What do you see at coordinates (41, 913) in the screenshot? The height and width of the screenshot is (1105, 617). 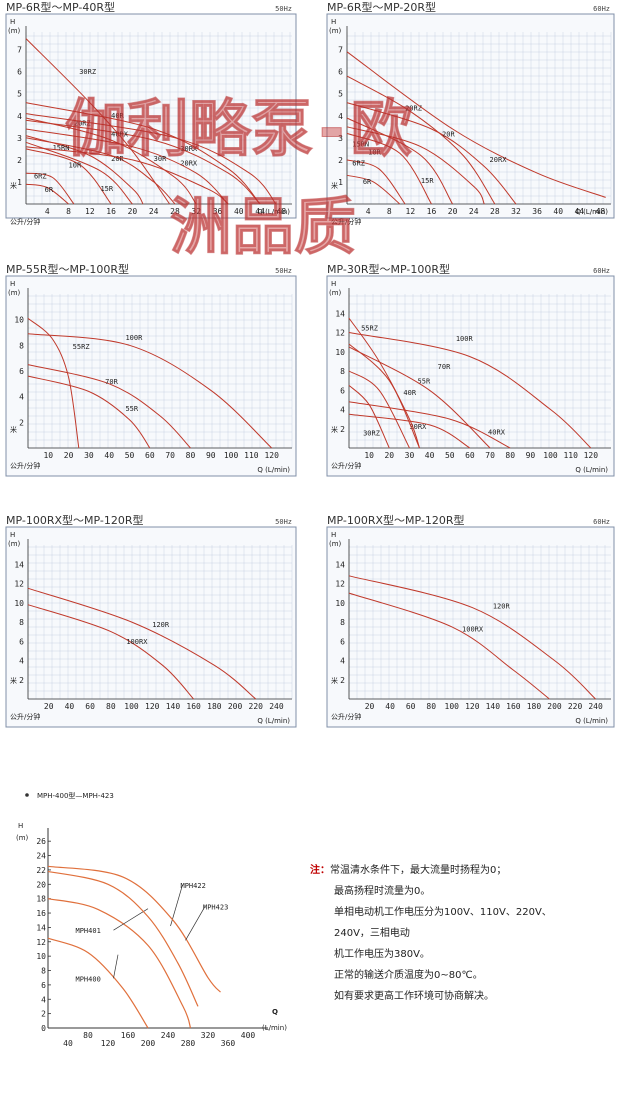 I see `y-tick-label: 16` at bounding box center [41, 913].